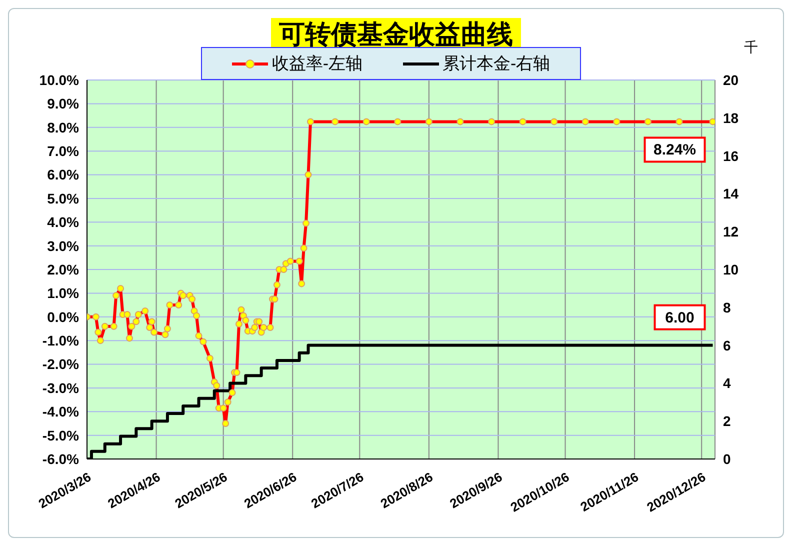 The height and width of the screenshot is (544, 790). I want to click on legend-label: 累计本金-右轴, so click(496, 64).